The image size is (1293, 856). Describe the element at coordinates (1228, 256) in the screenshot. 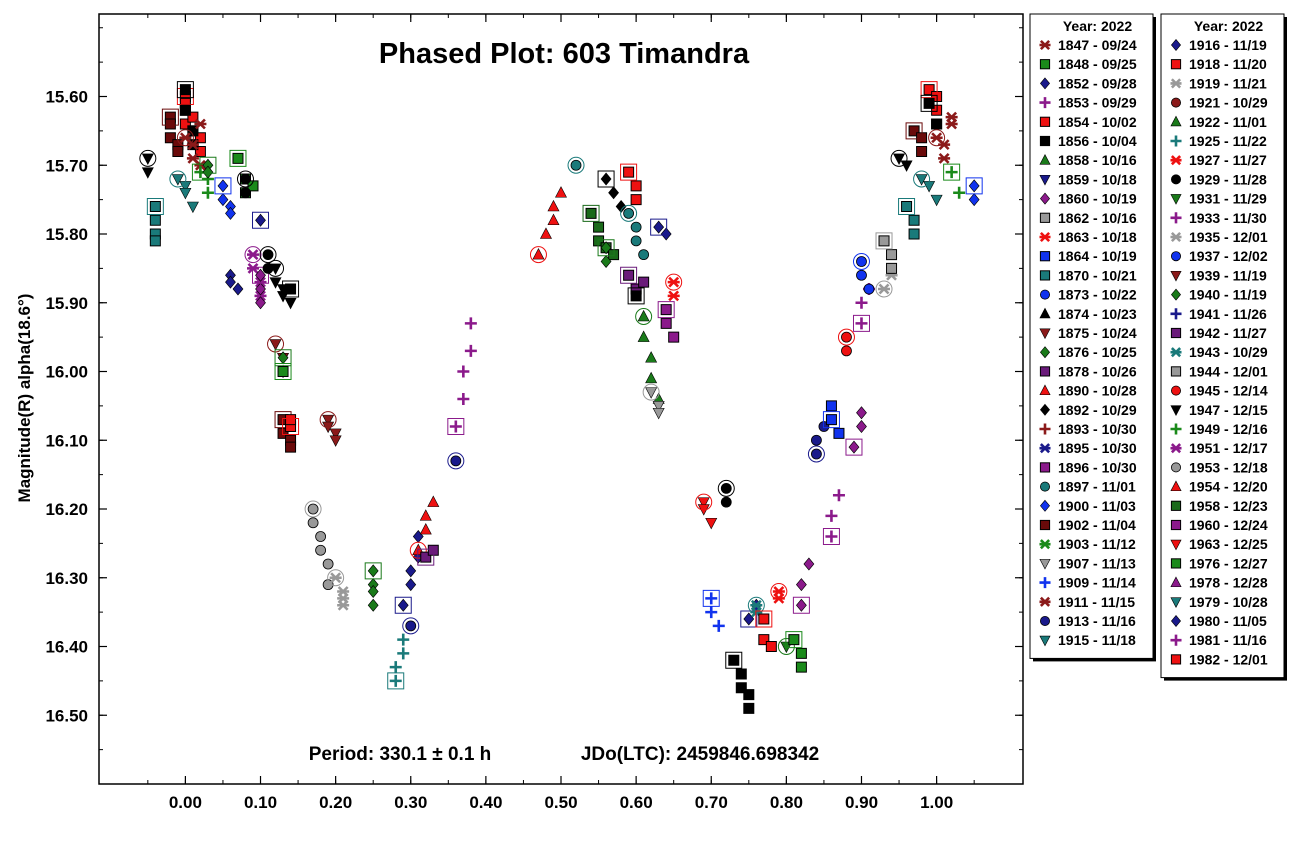

I see `legend-entry-label: 1937 - 12/02` at that location.